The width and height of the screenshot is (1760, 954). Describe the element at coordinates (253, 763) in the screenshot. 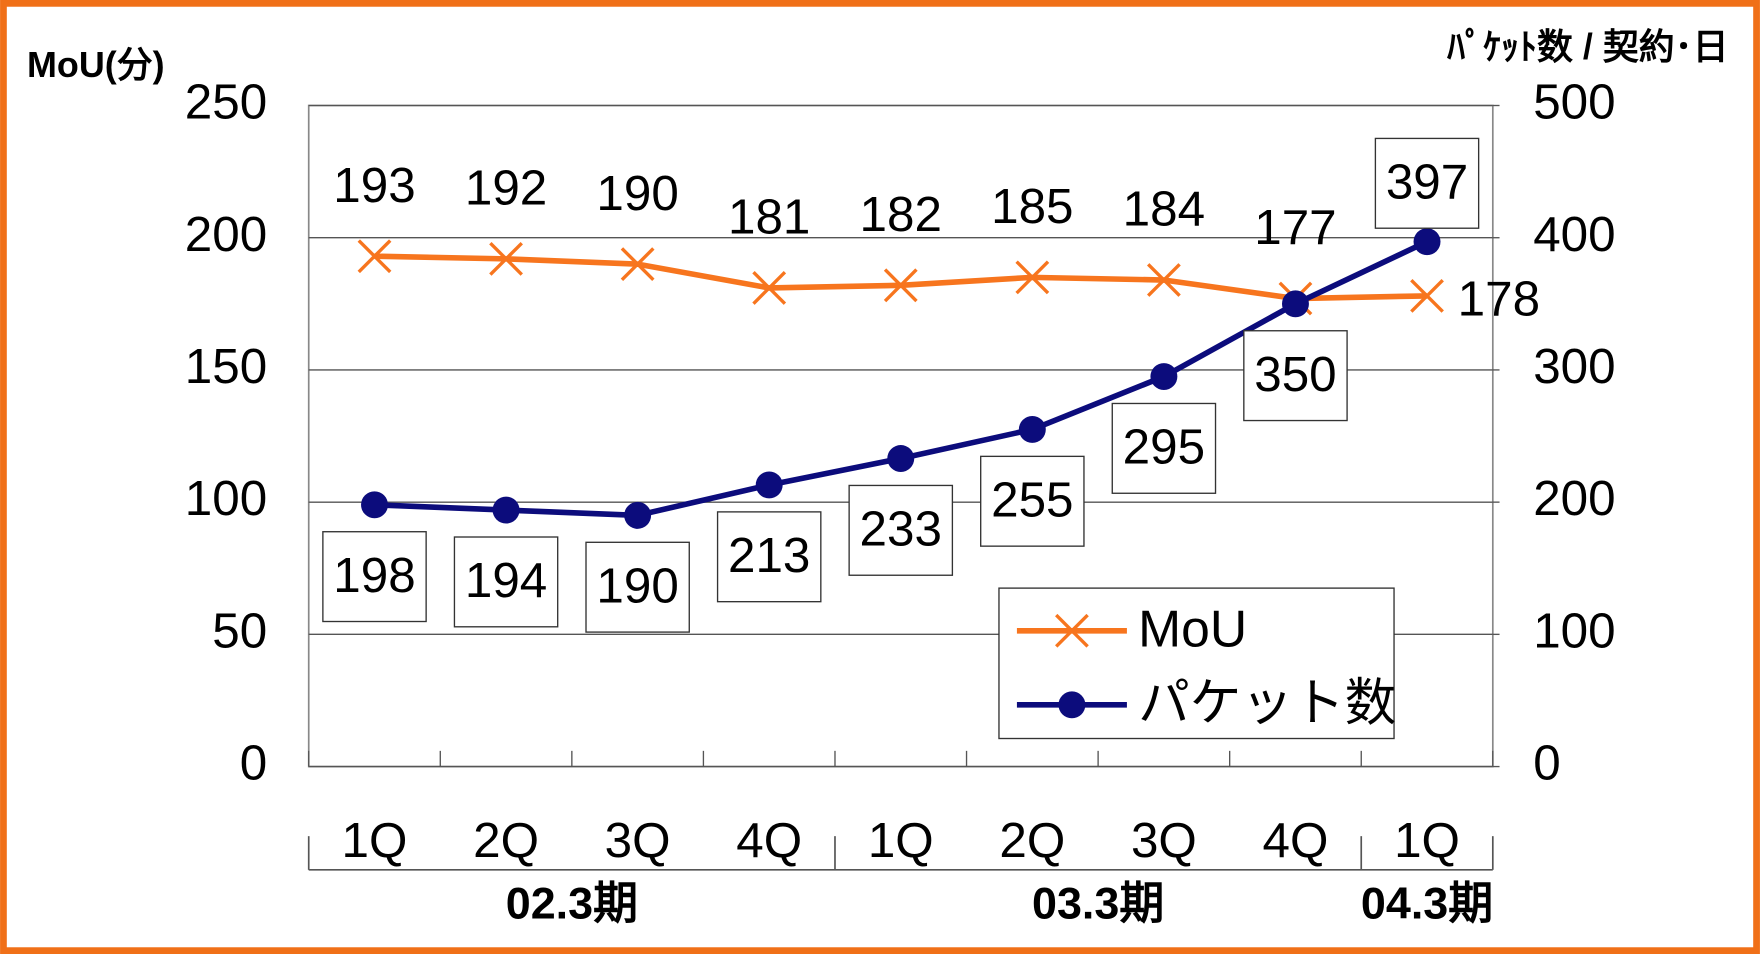

I see `y-tick-label: 0` at that location.